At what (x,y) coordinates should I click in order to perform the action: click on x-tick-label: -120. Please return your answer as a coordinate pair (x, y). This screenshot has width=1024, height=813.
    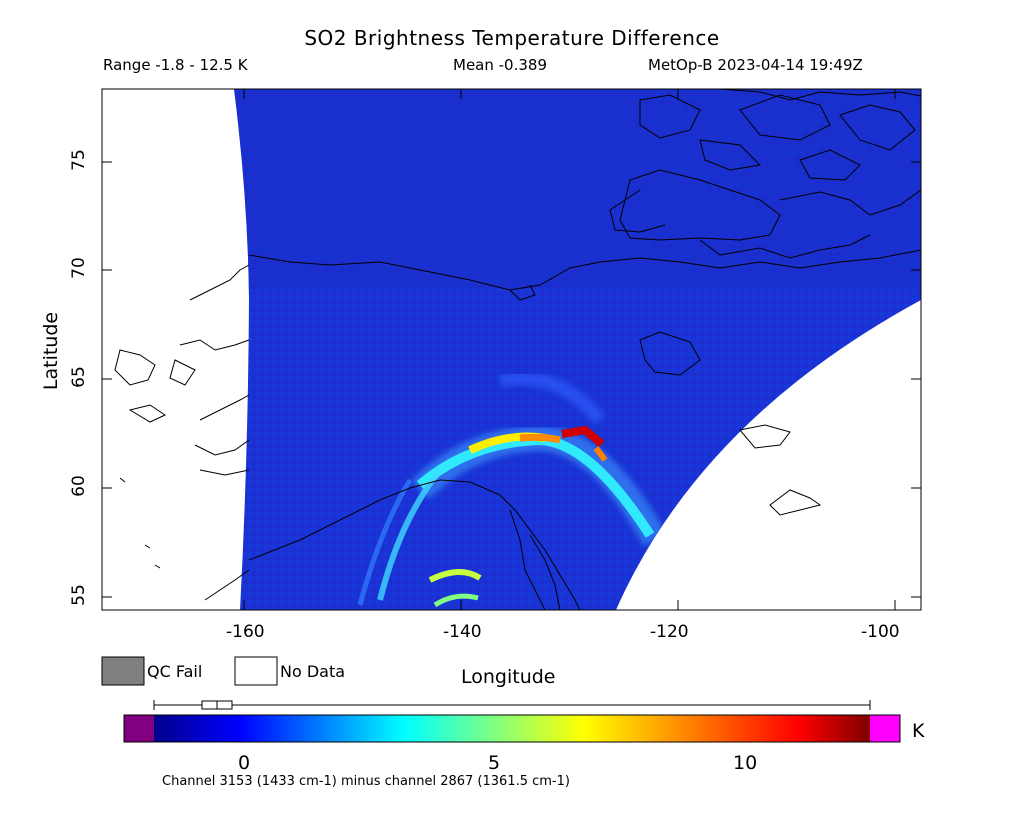
    Looking at the image, I should click on (669, 632).